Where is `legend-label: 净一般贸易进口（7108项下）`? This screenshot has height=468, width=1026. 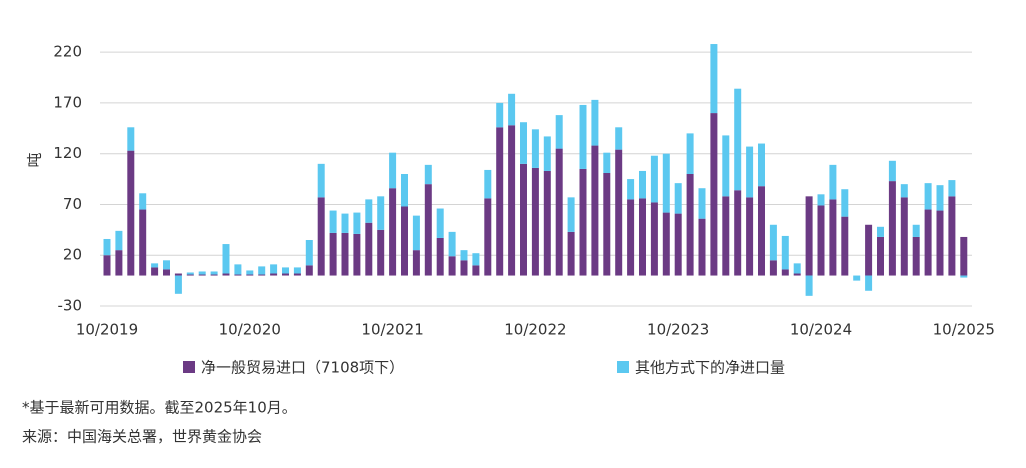 legend-label: 净一般贸易进口（7108项下） is located at coordinates (302, 368).